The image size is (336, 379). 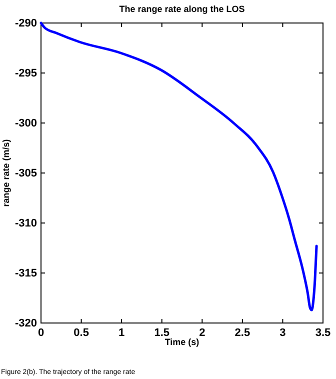 I want to click on x-axis-title: Time (s), so click(x=182, y=342).